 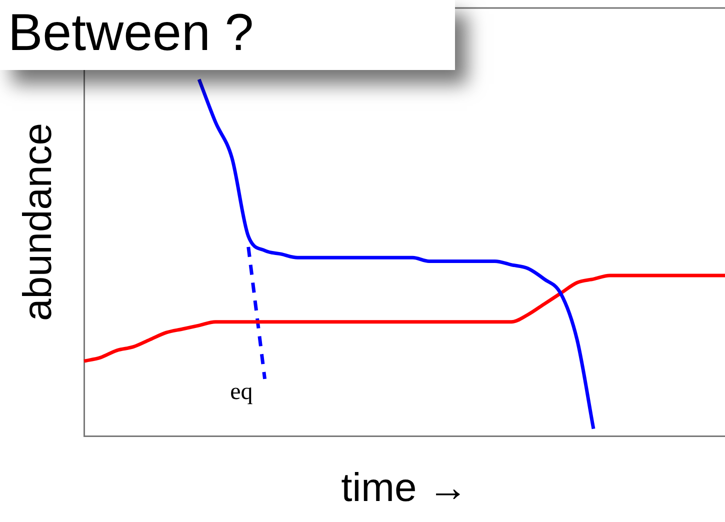 I want to click on text: Between ?, so click(x=227, y=35).